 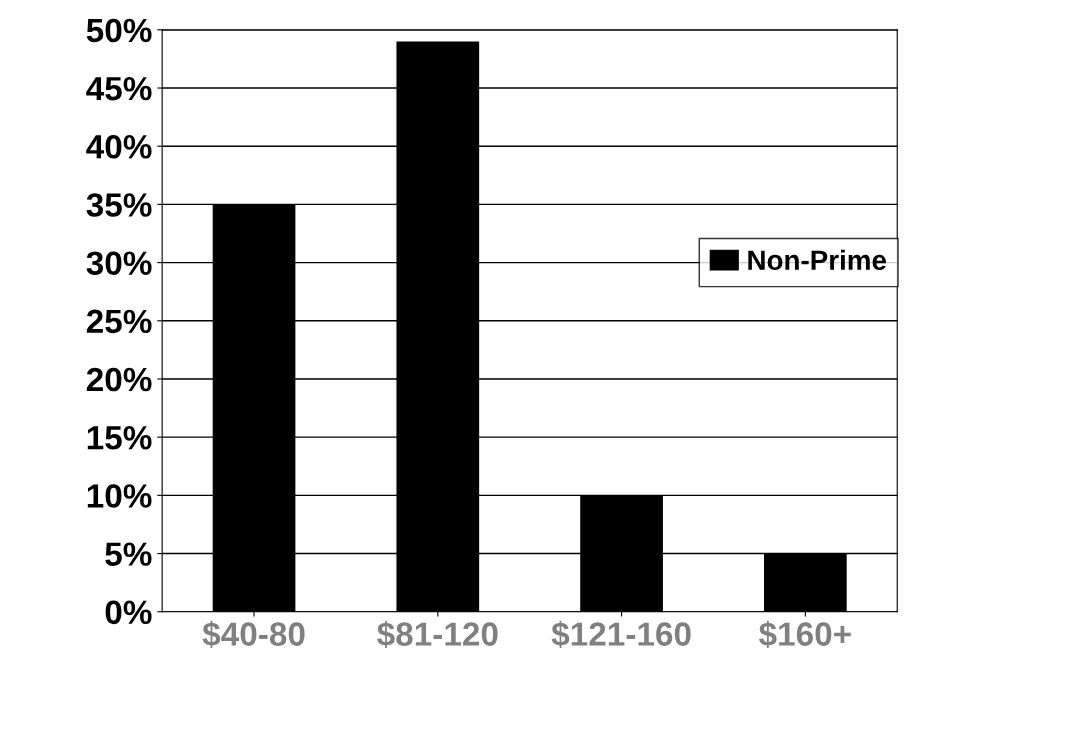 I want to click on x-tick-label: $81-120, so click(x=437, y=634).